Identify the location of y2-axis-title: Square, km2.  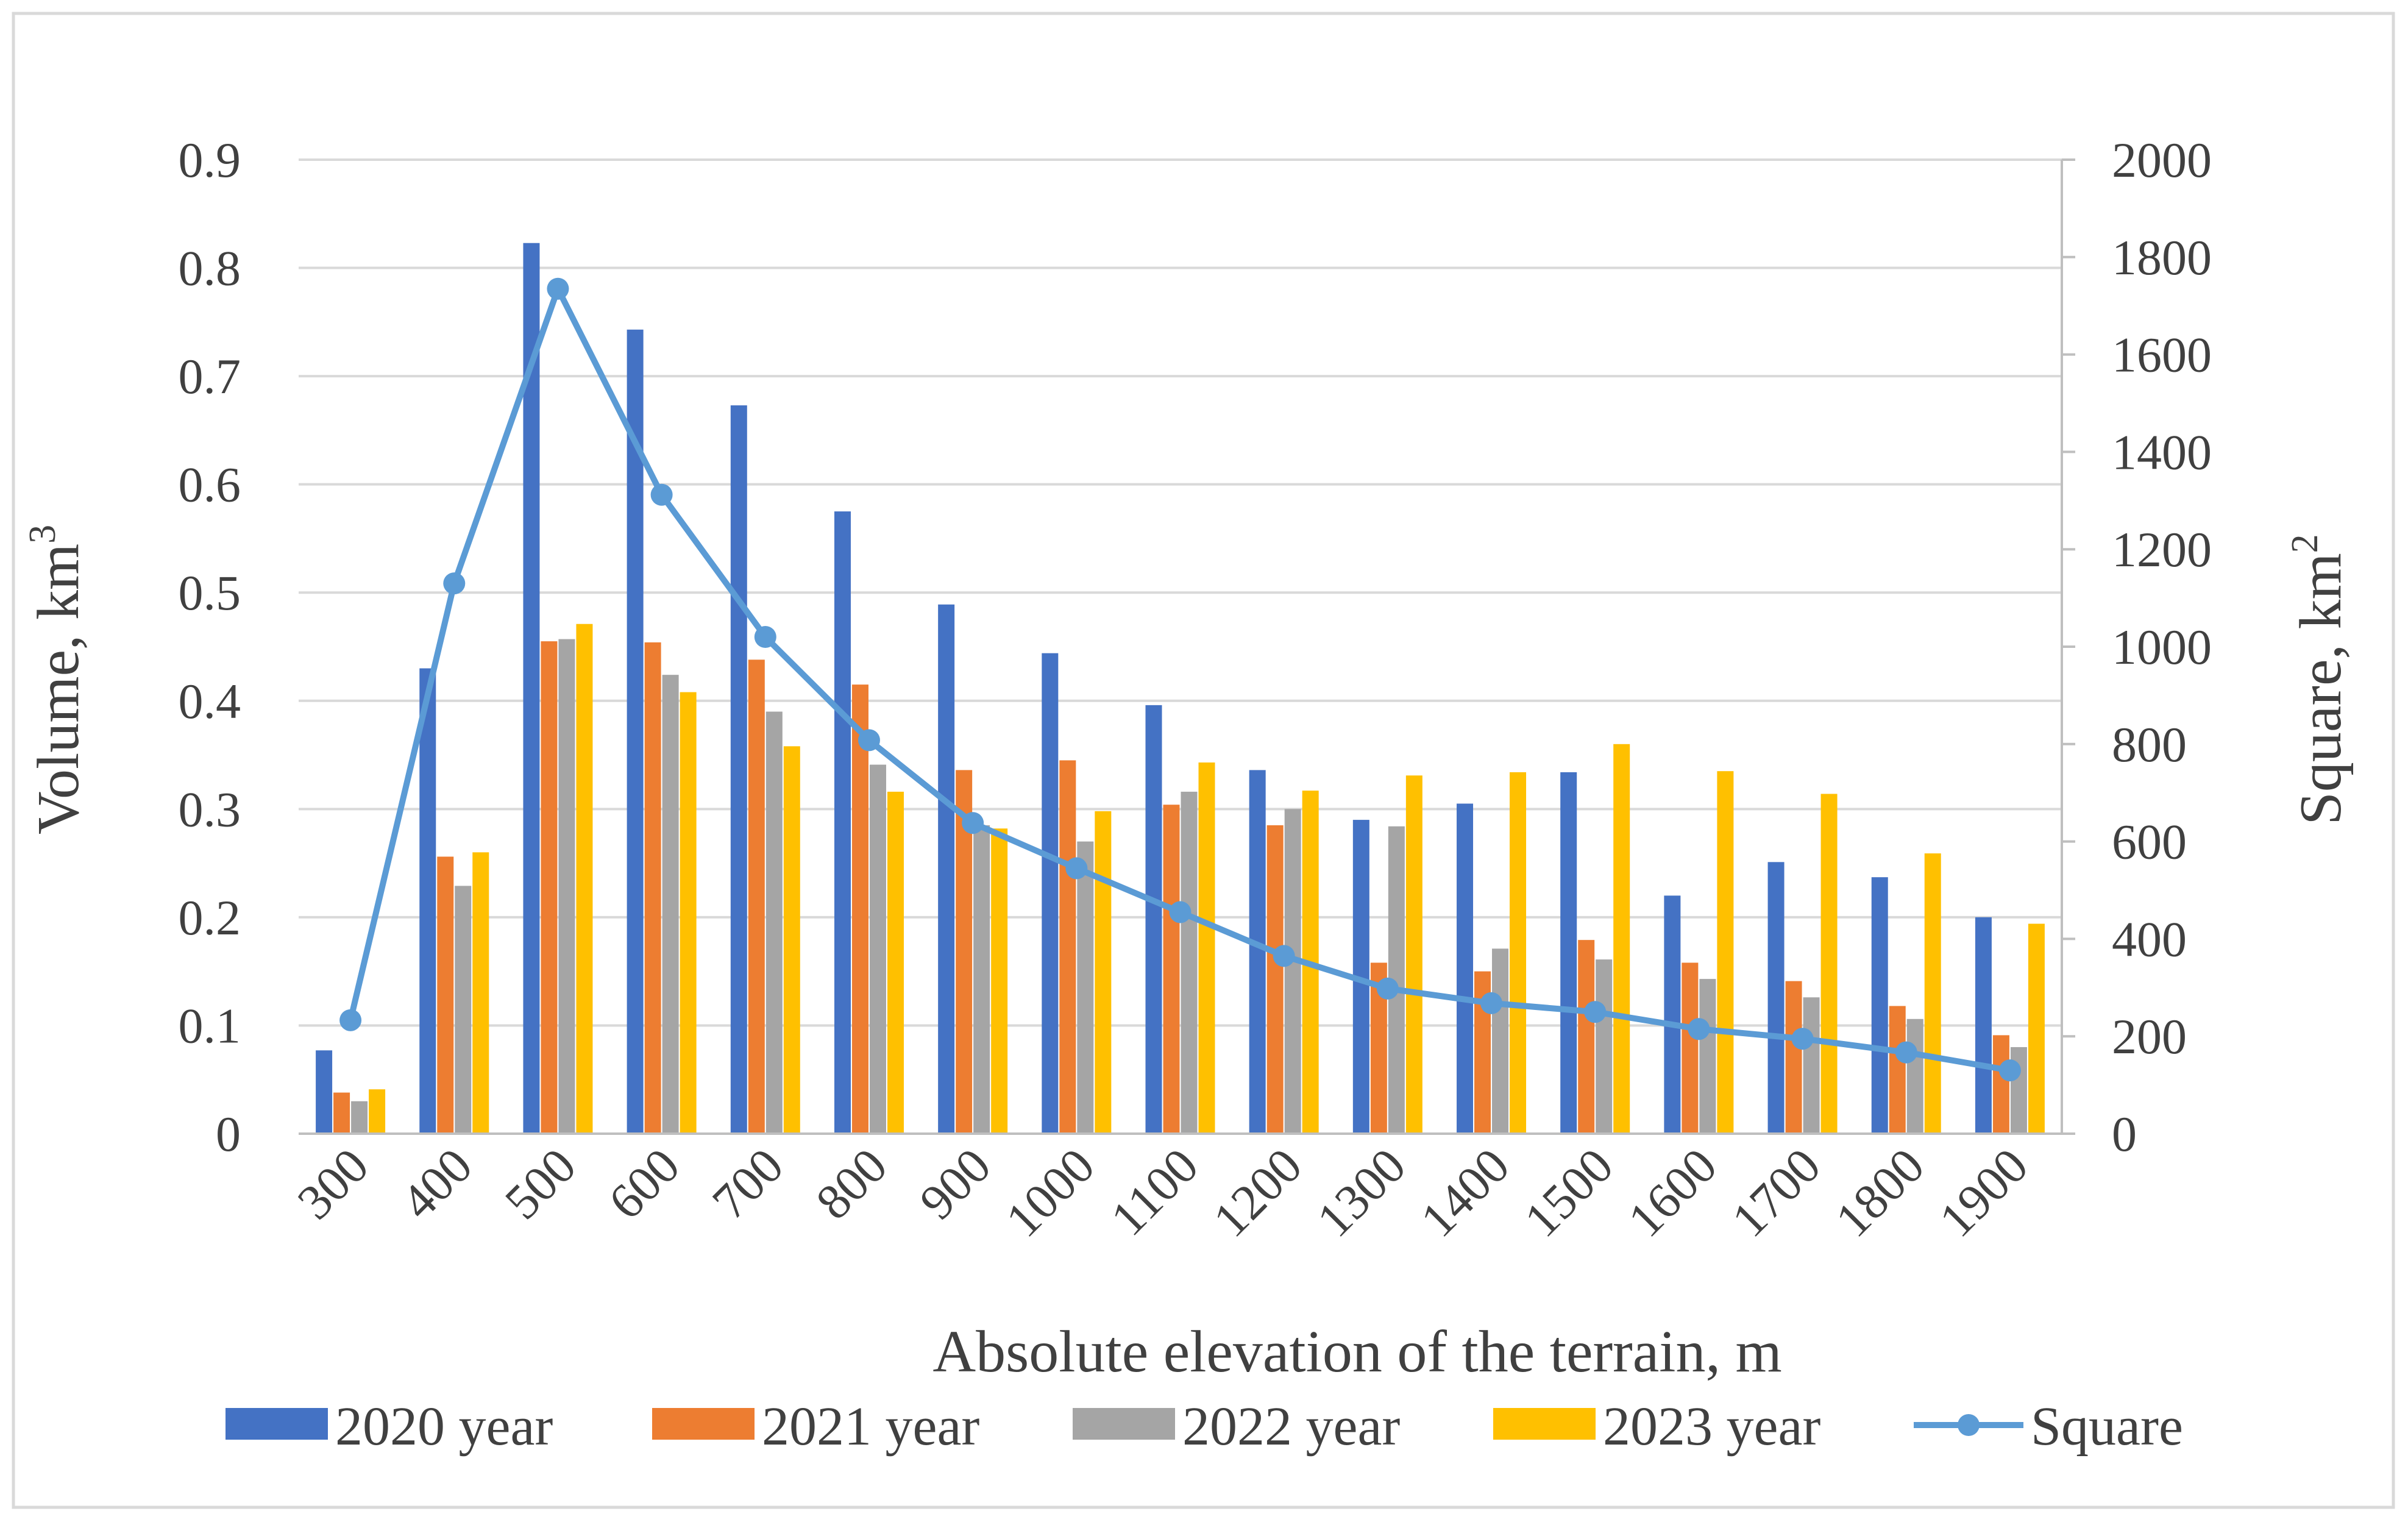
(2319, 679).